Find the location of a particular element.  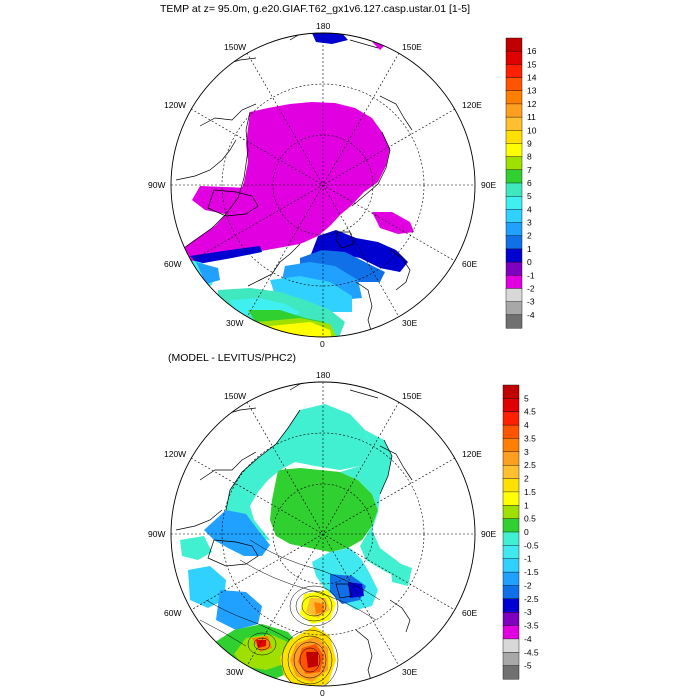

bottom-colorbar-label: 5 is located at coordinates (526, 398).